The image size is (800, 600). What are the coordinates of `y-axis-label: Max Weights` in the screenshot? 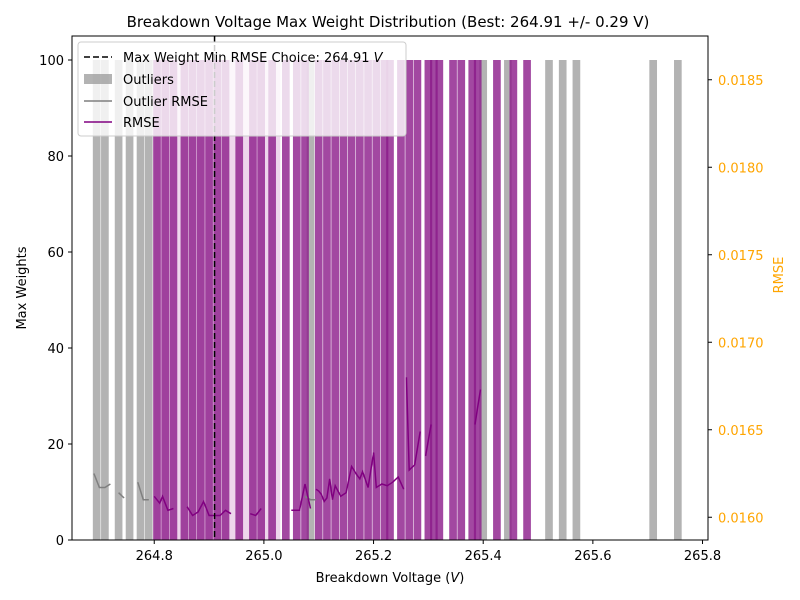 It's located at (22, 287).